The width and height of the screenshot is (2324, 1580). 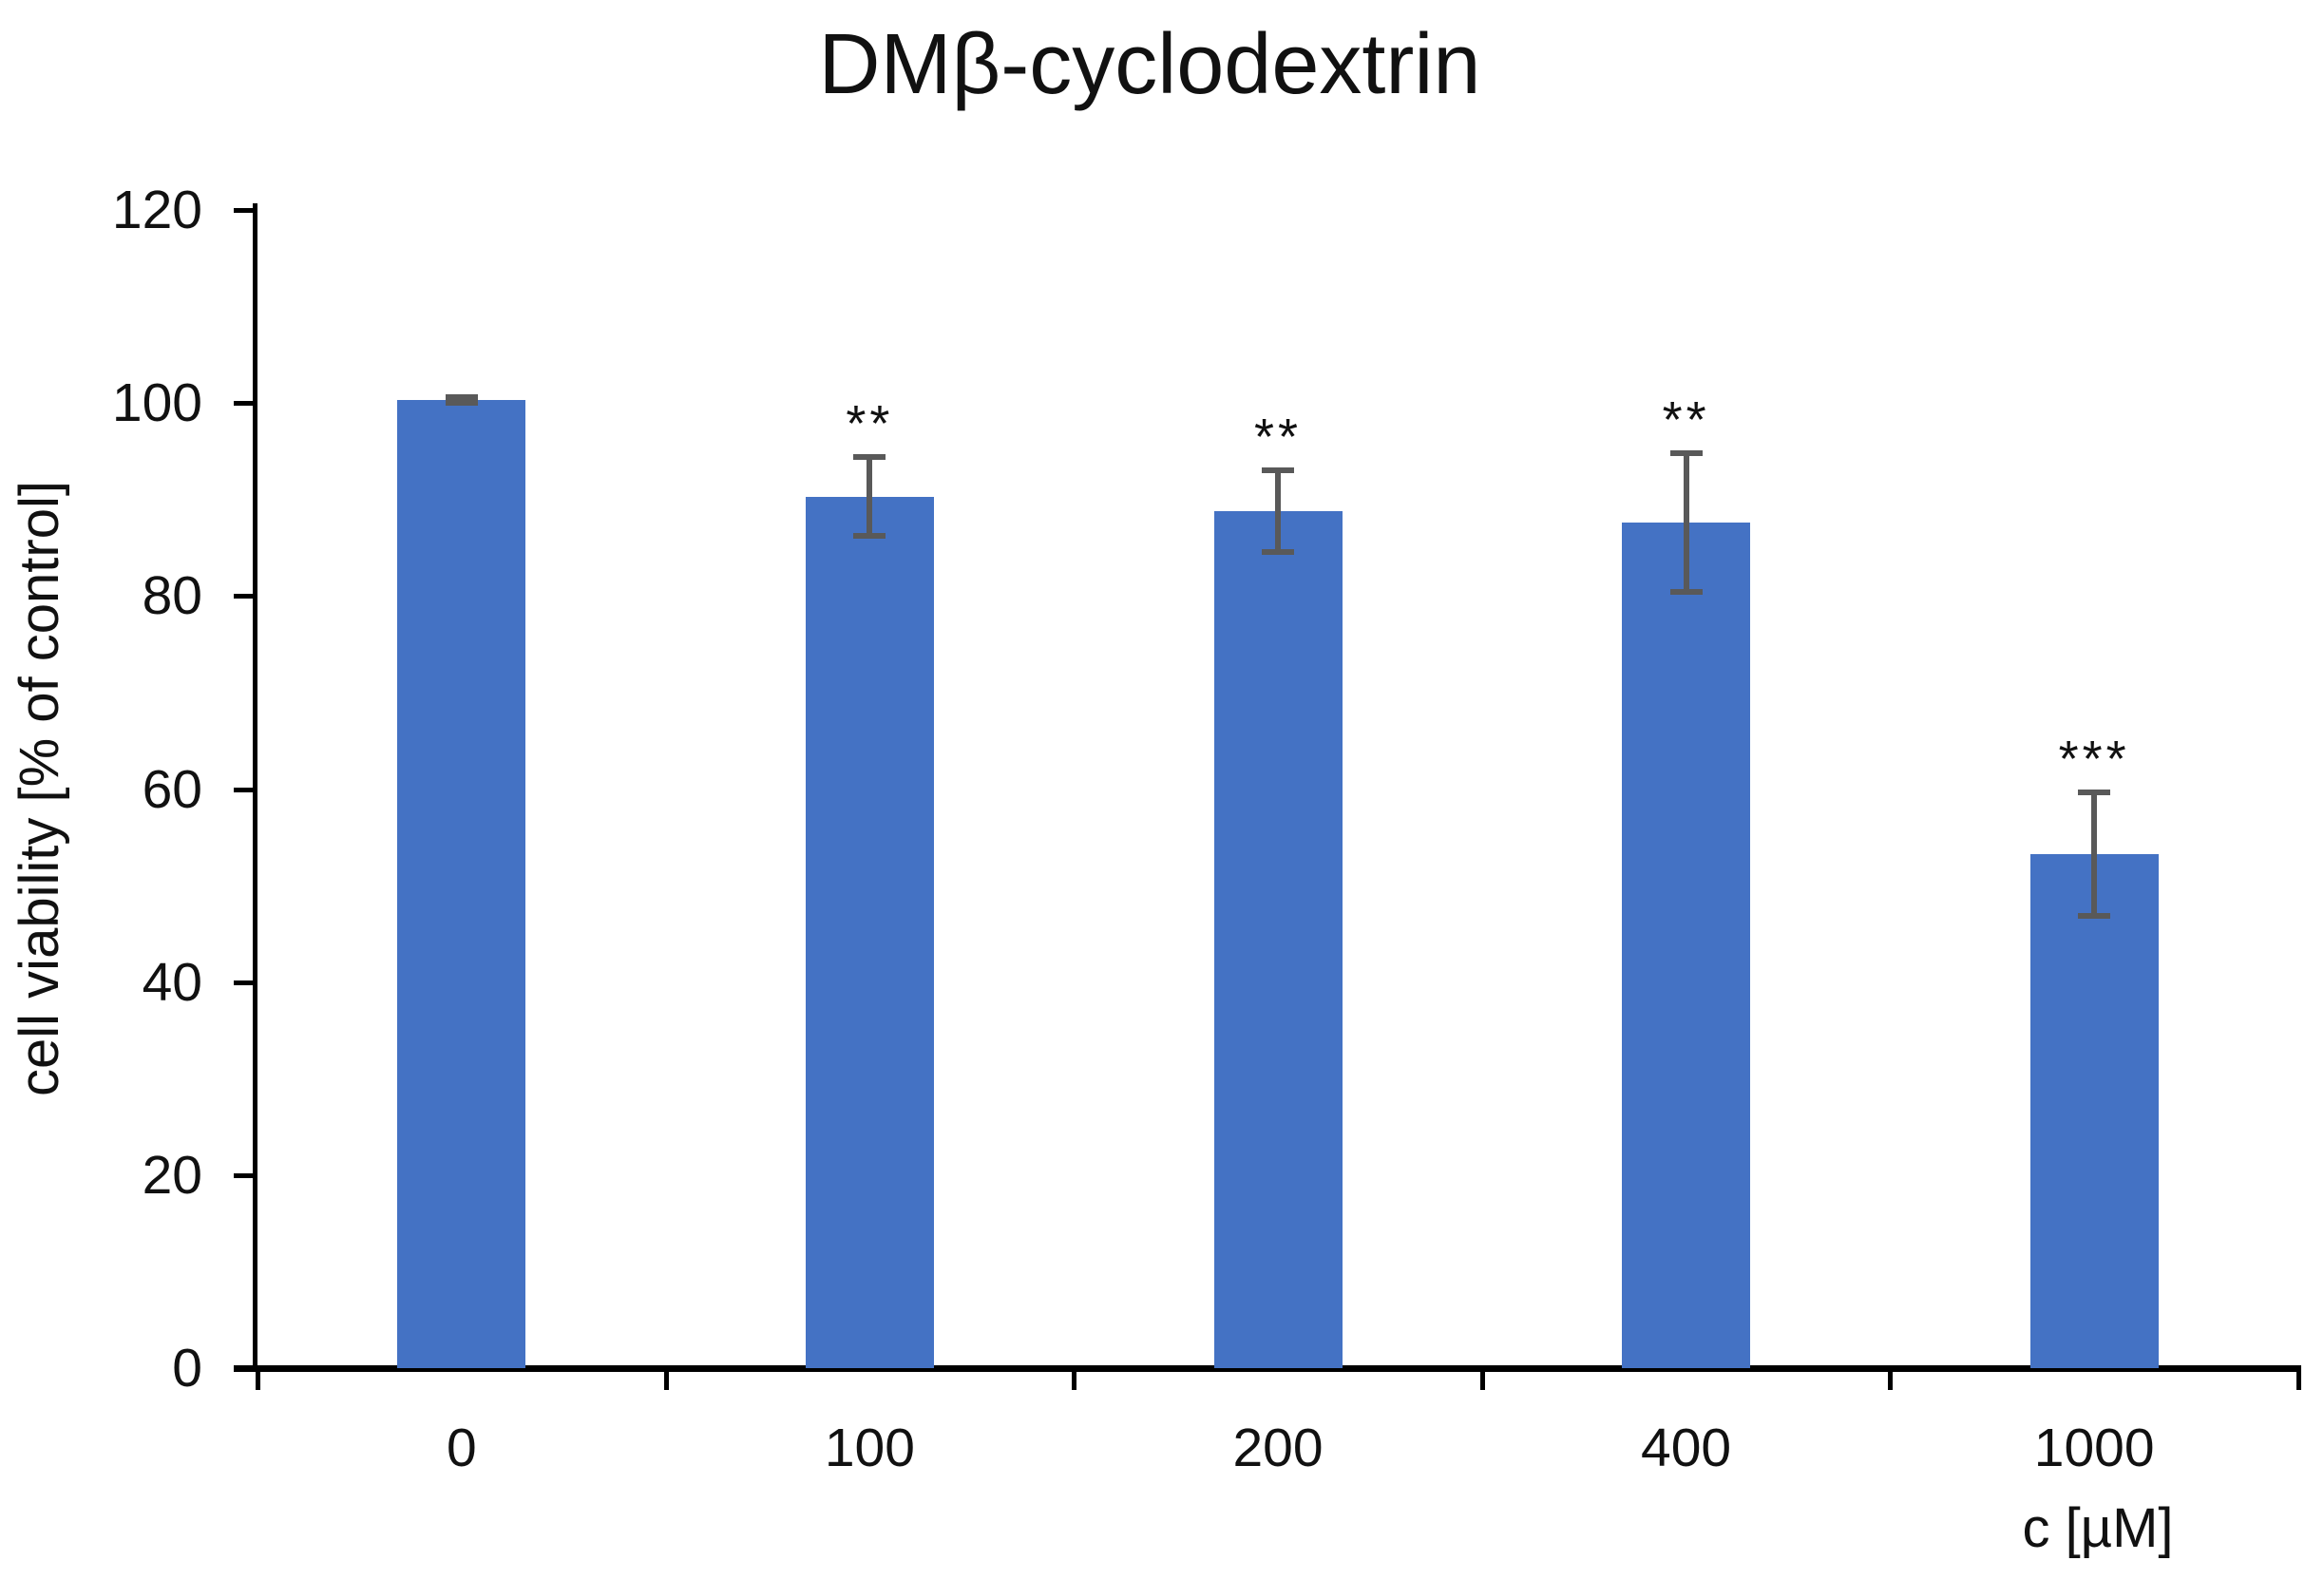 What do you see at coordinates (2098, 1528) in the screenshot?
I see `x-axis-label: c [µM]` at bounding box center [2098, 1528].